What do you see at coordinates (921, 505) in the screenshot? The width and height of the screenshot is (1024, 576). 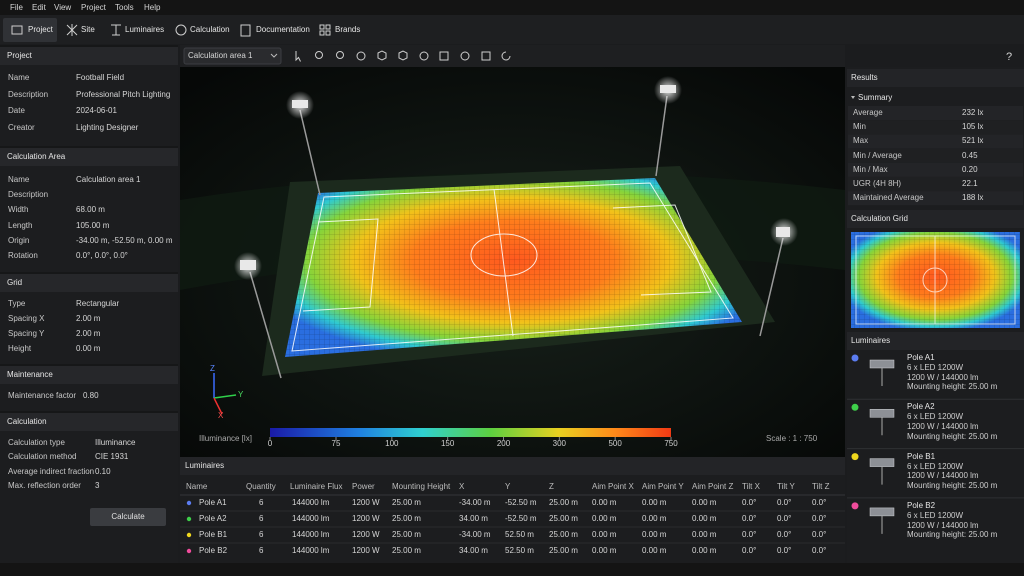 I see `luminaire-name: Pole B2` at bounding box center [921, 505].